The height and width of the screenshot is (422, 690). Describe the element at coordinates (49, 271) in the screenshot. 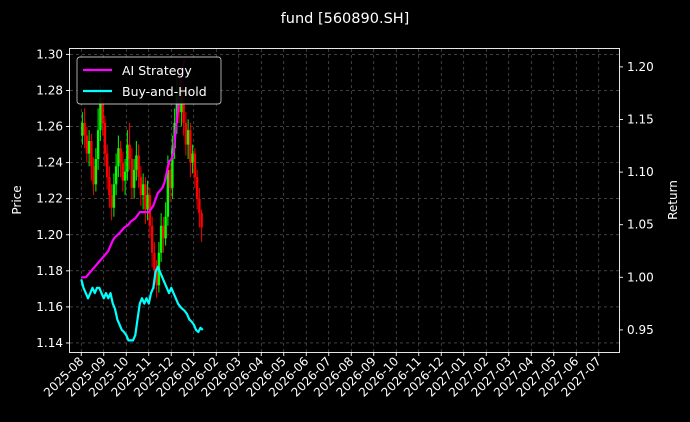

I see `y-tick-label: 1.18` at that location.